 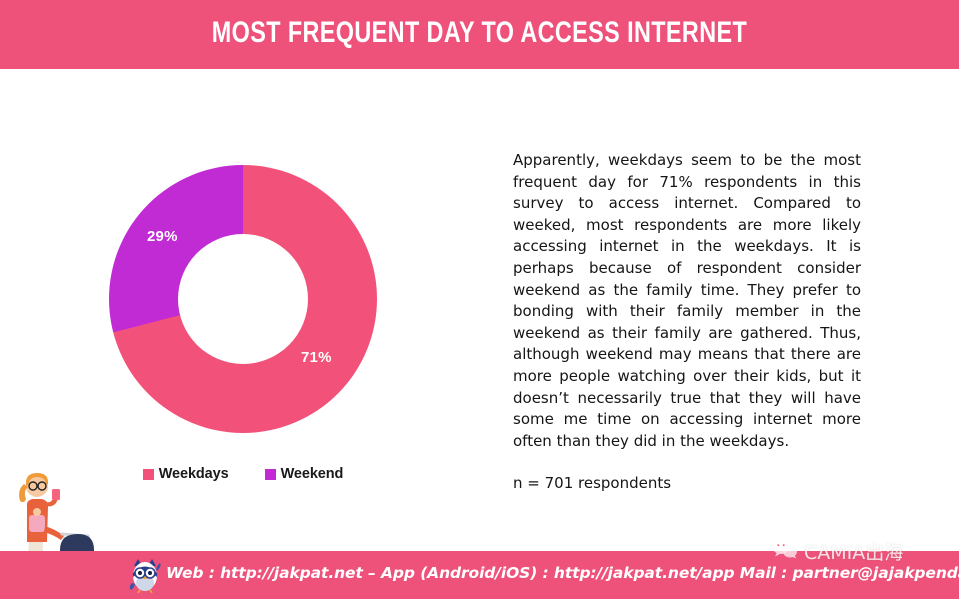 I want to click on footer-bar, so click(x=479, y=575).